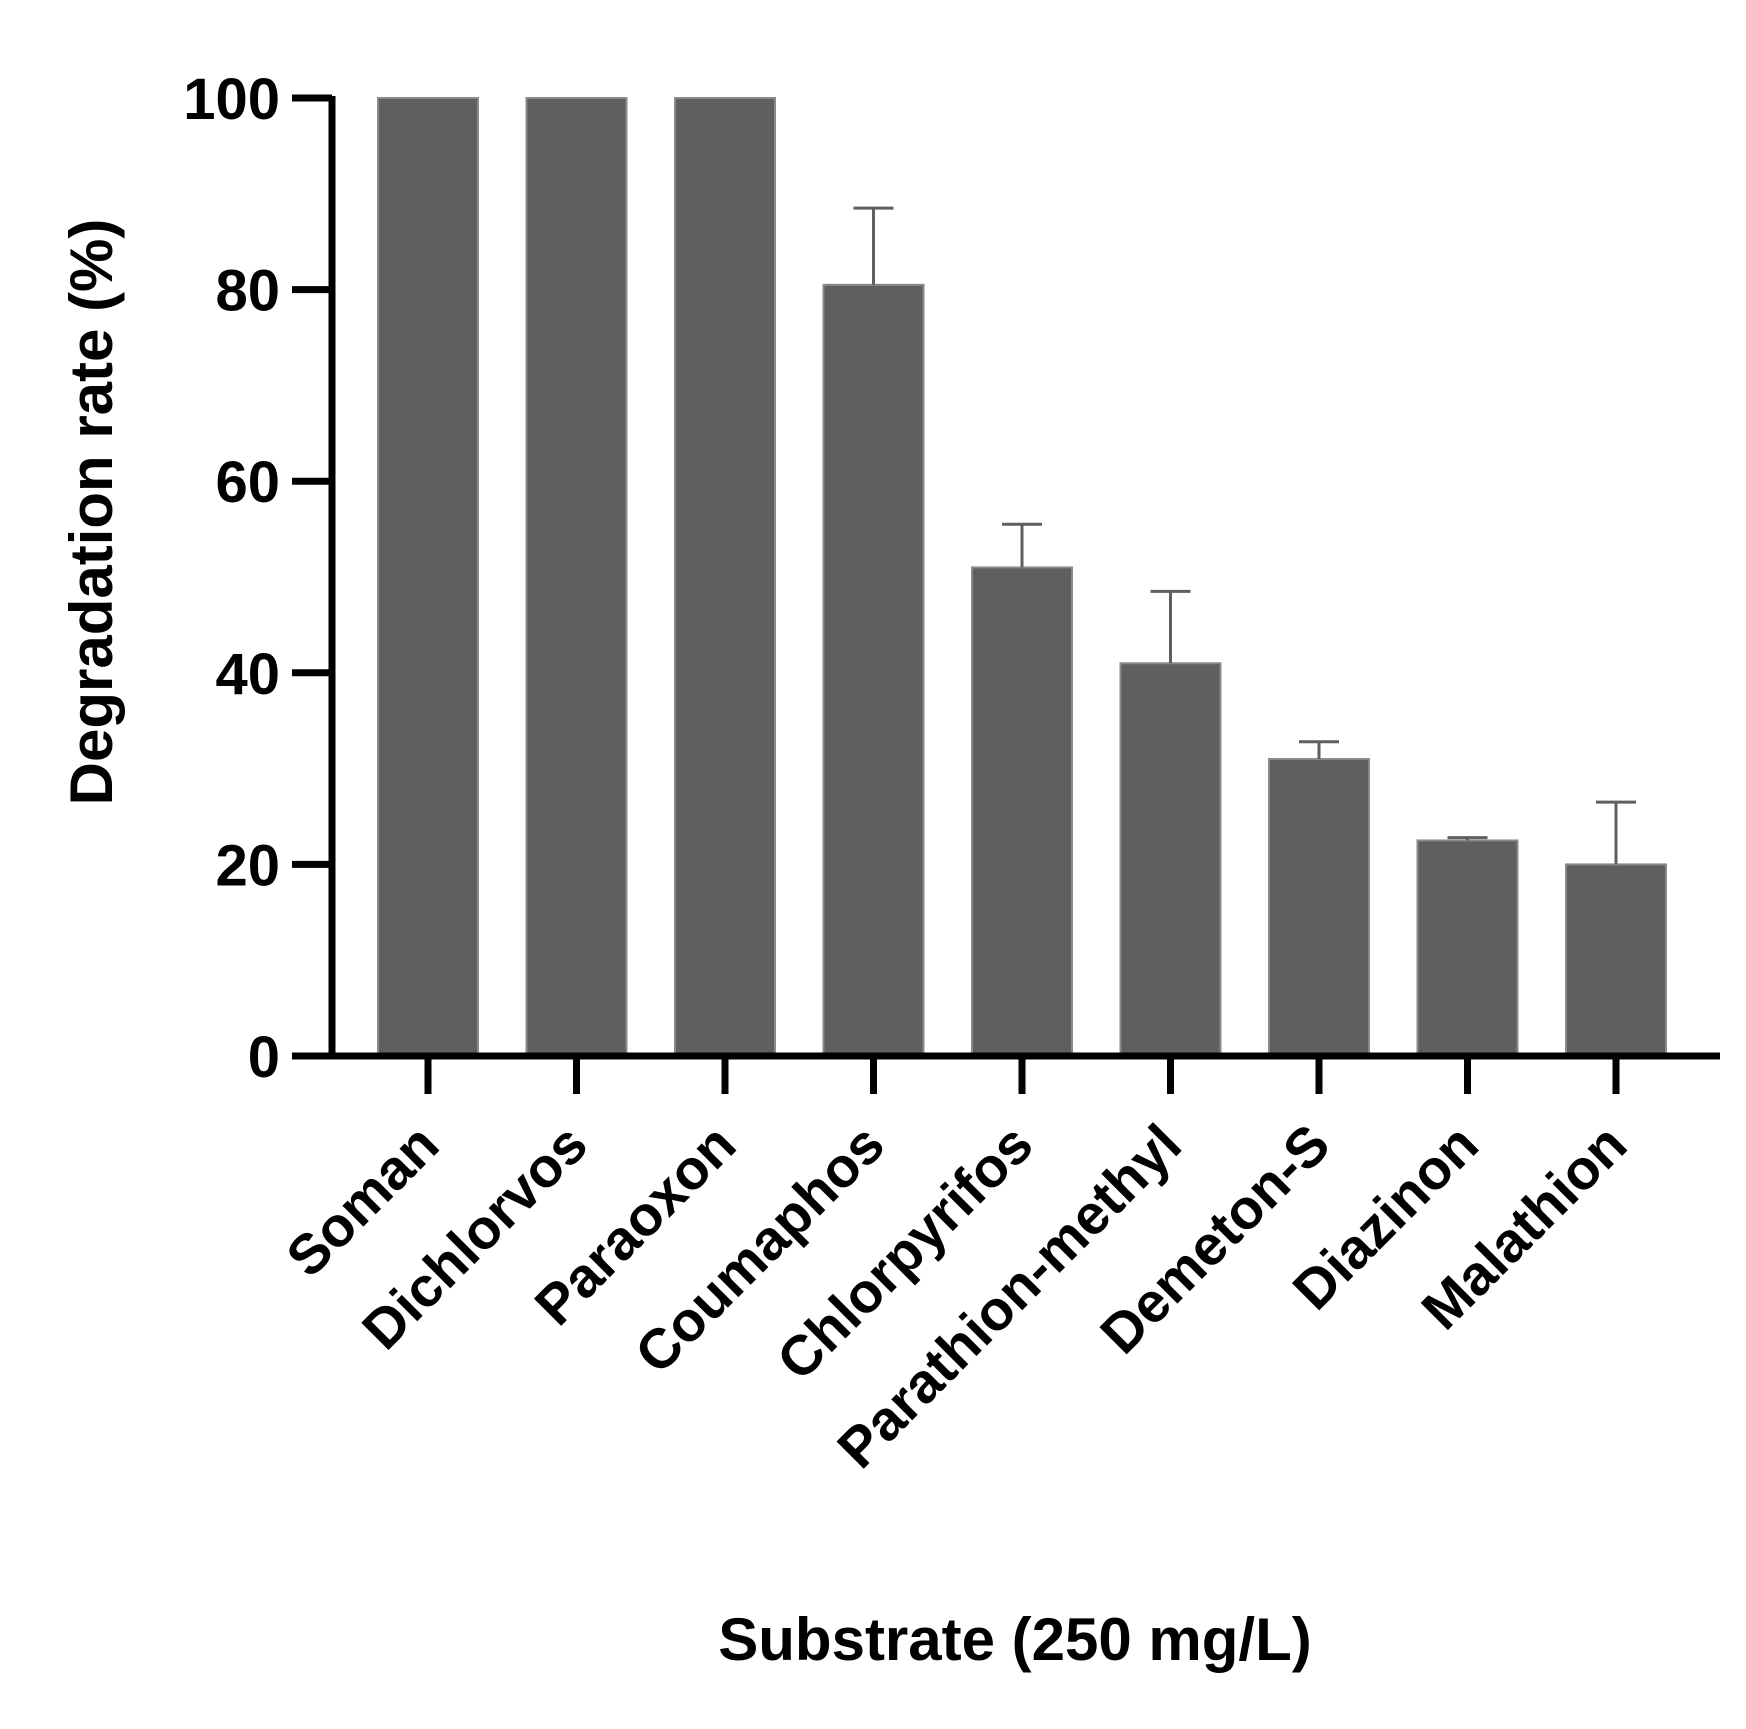 This screenshot has height=1729, width=1746. I want to click on y-tick-label: 0, so click(264, 1057).